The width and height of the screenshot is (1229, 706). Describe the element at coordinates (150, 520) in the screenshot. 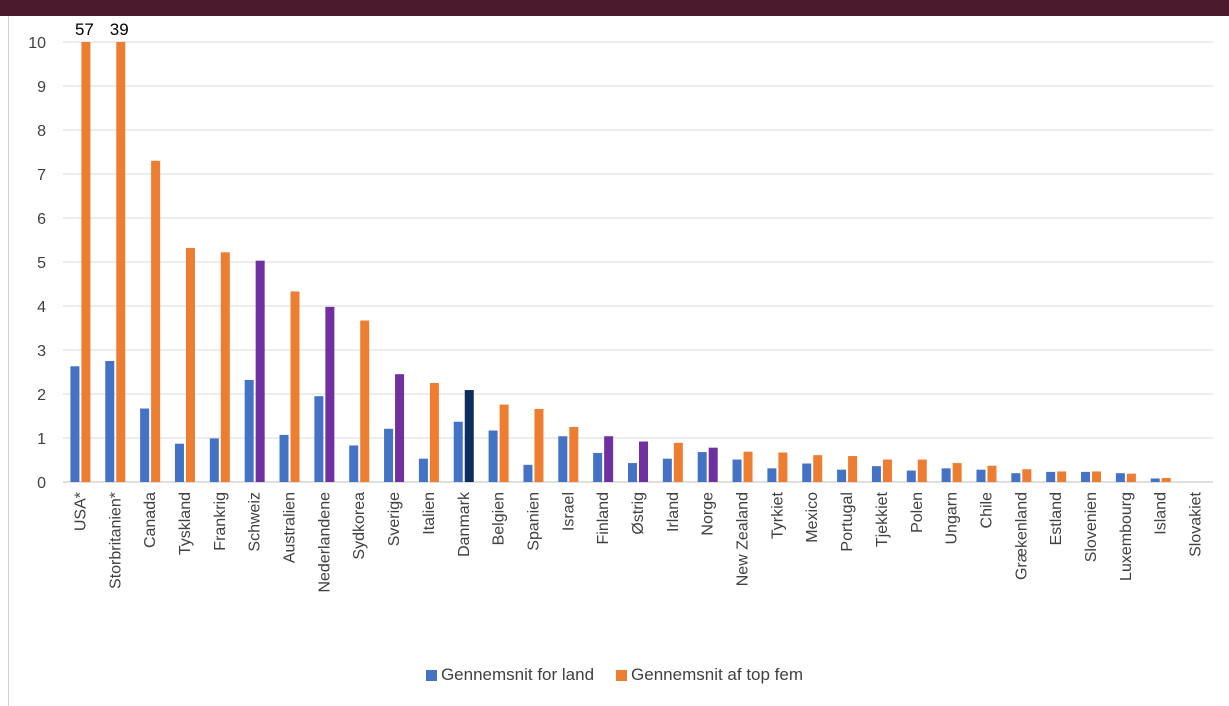

I see `x-tick-label: Canada` at that location.